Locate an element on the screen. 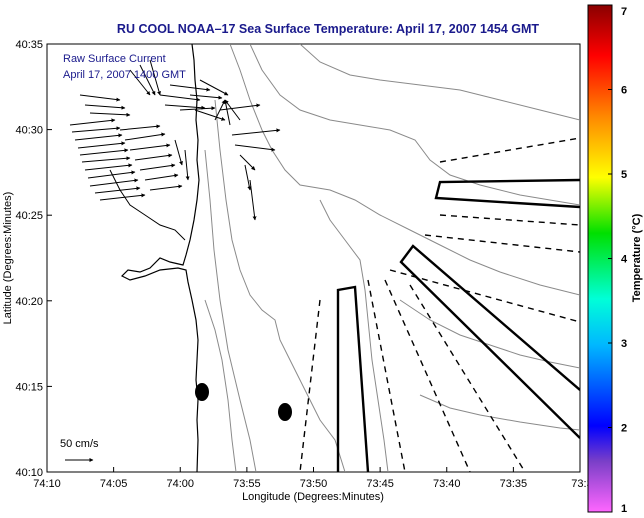 This screenshot has width=644, height=518. y-tick-label: 40:15 is located at coordinates (29, 387).